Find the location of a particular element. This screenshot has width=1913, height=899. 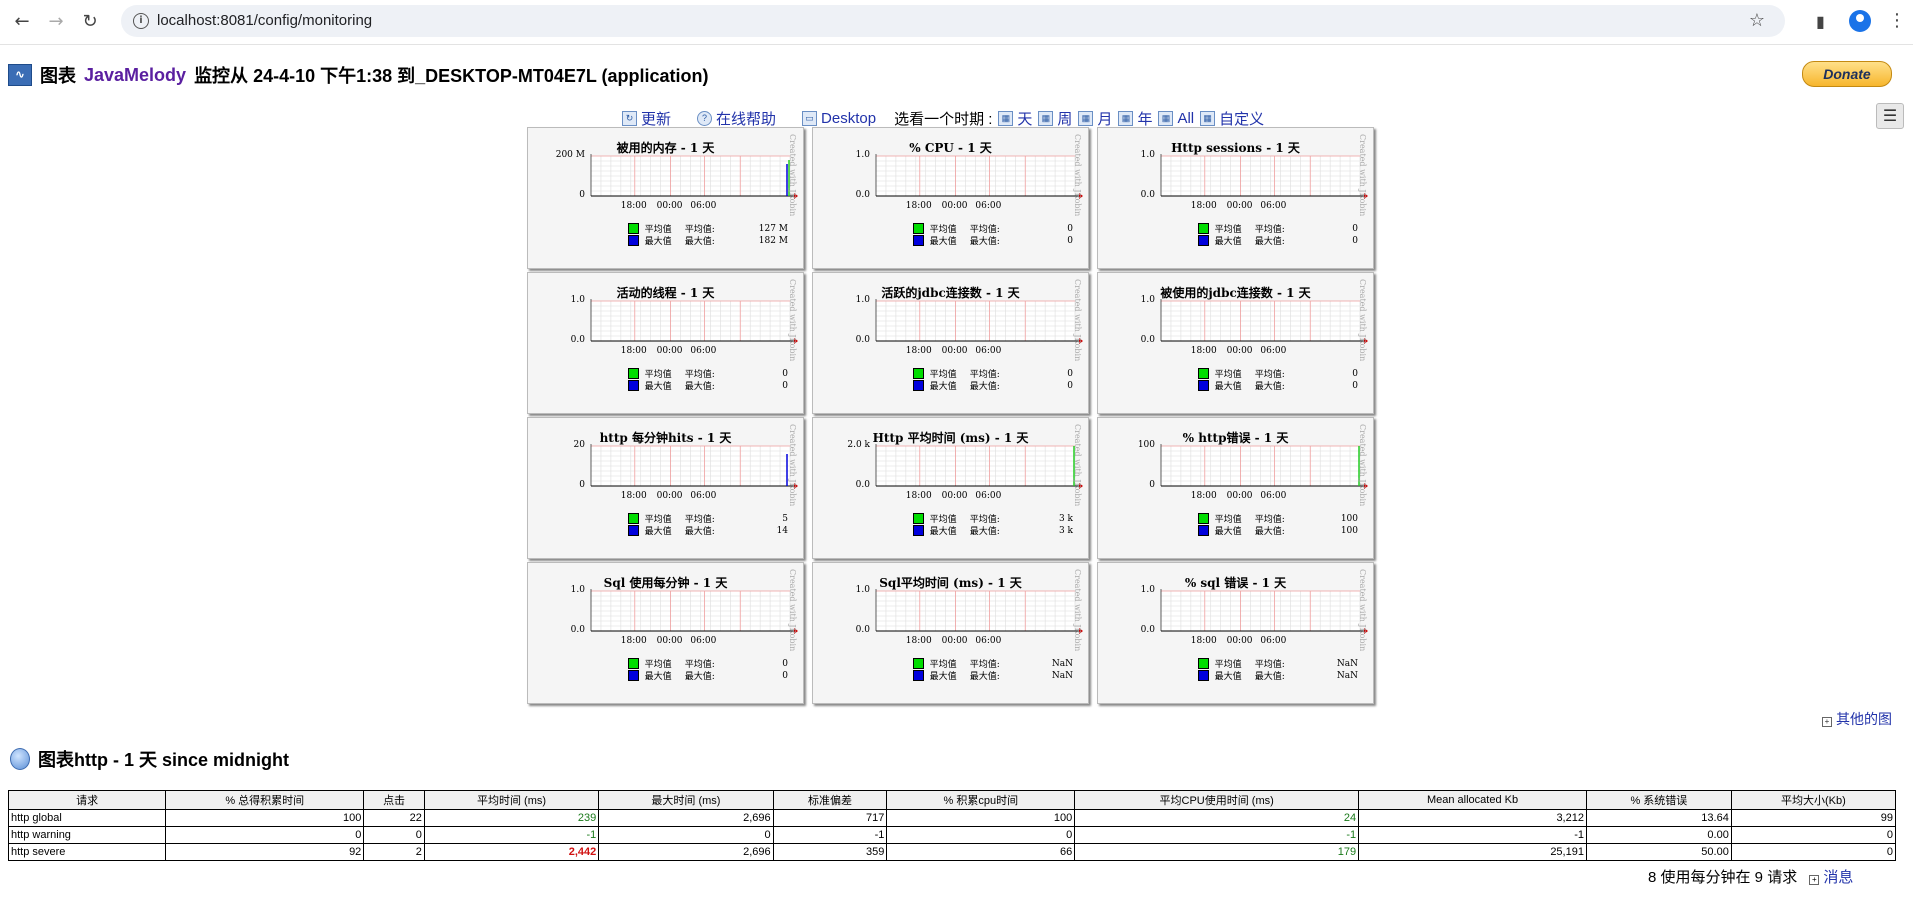

column-header: 最大时间 (ms) is located at coordinates (686, 800).